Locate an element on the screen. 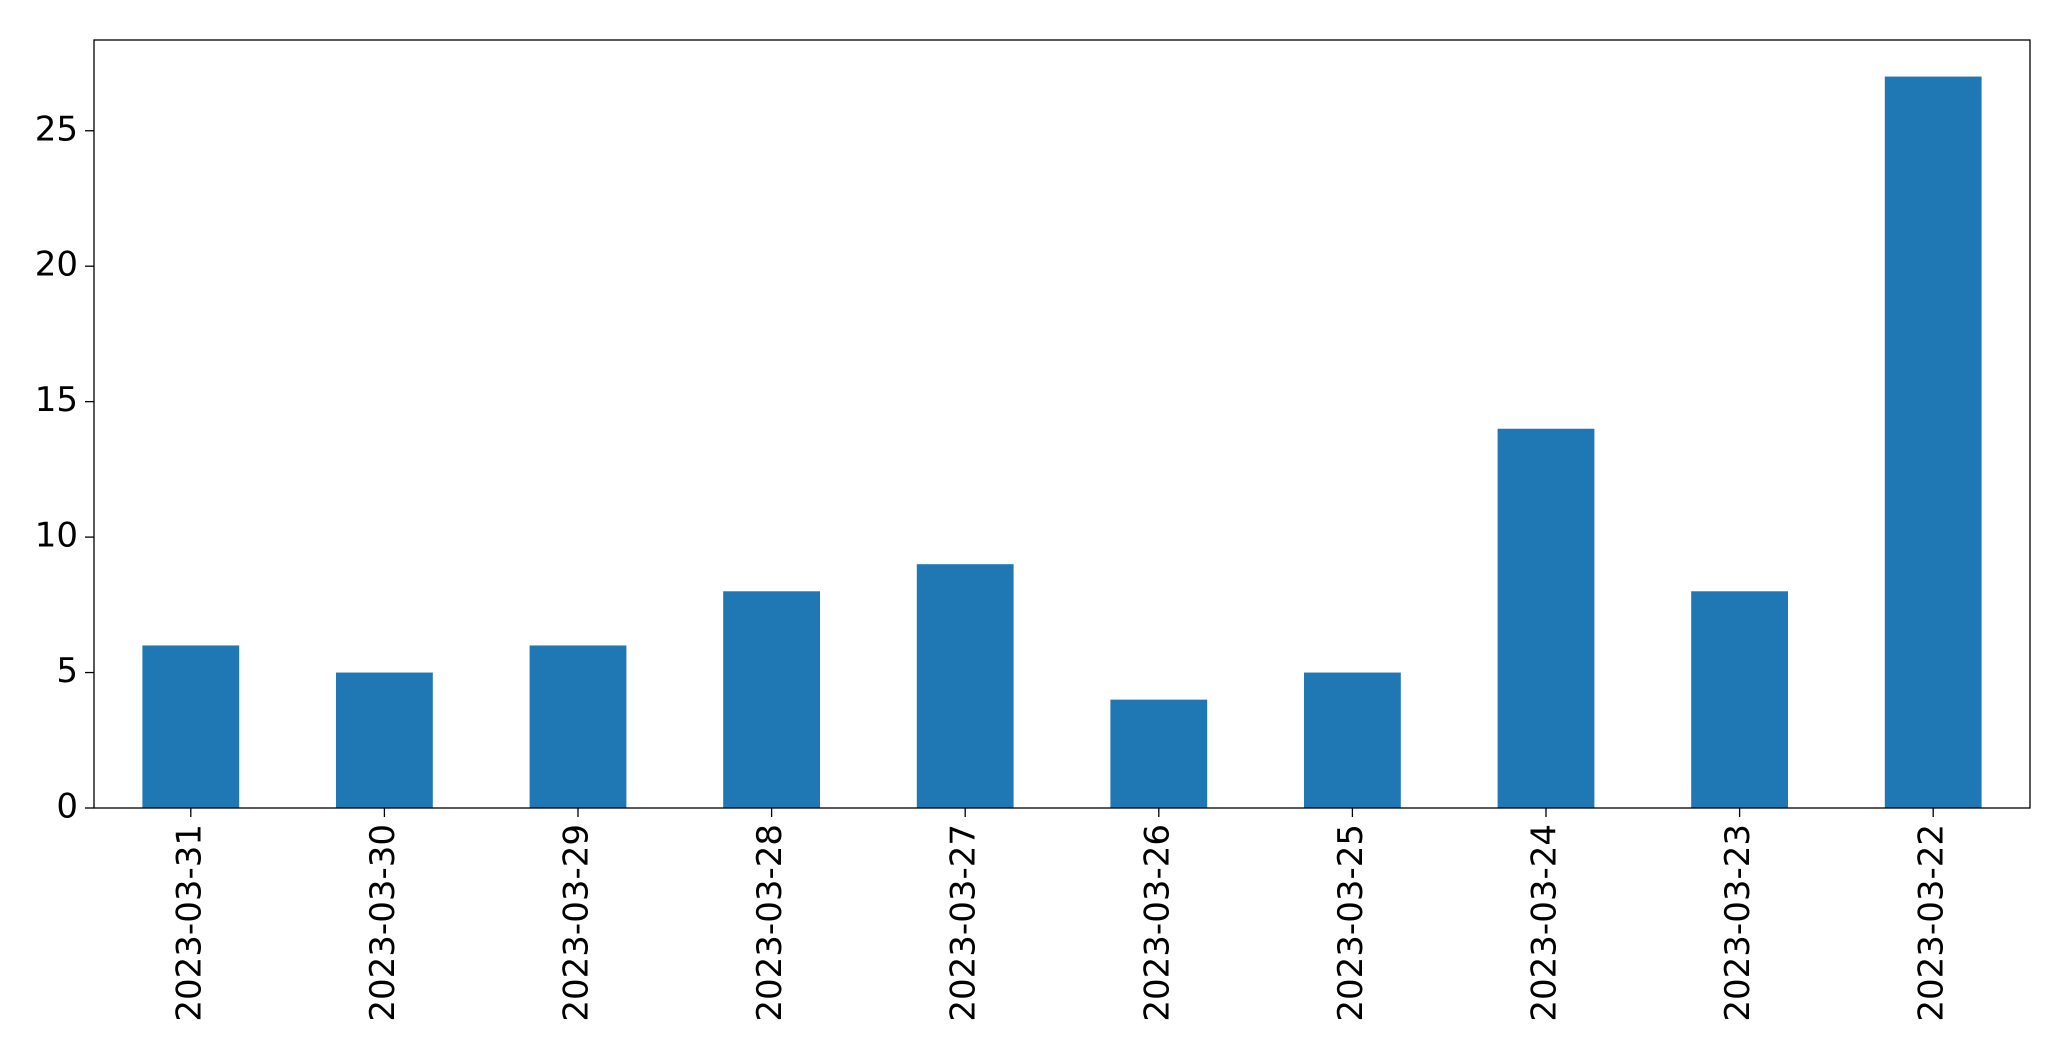  y-tick-label: 20 is located at coordinates (56, 265).